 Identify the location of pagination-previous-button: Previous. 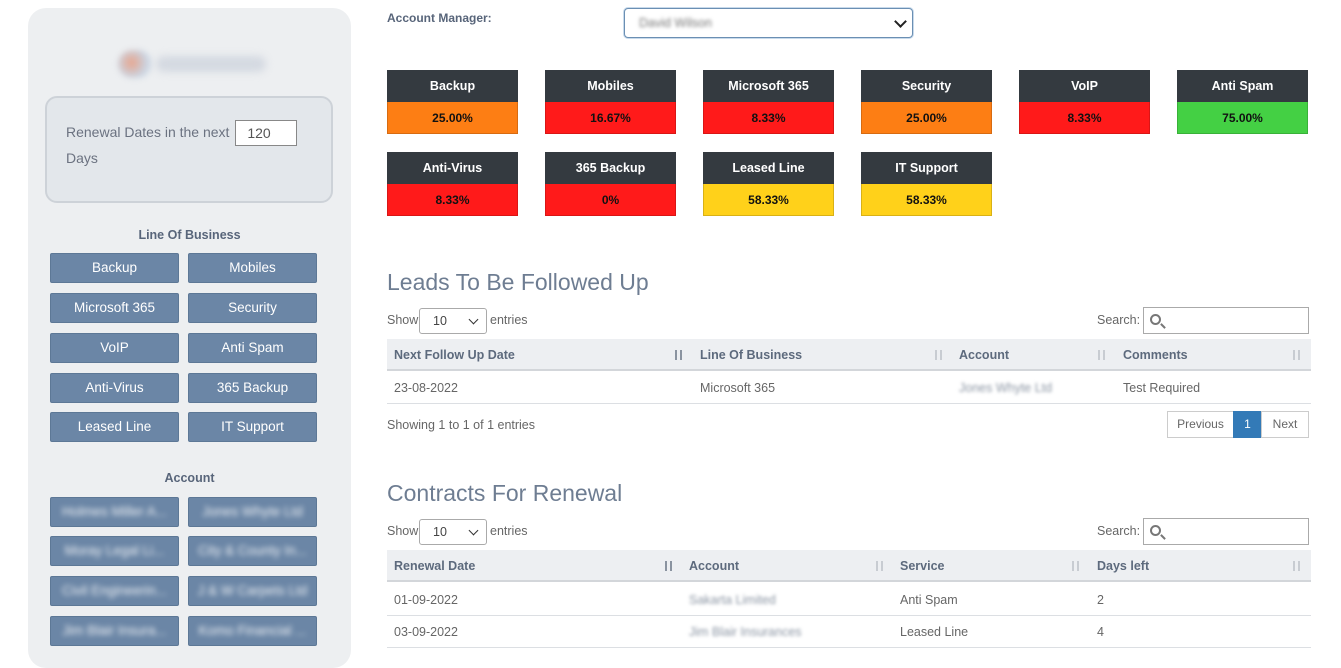
(1200, 424).